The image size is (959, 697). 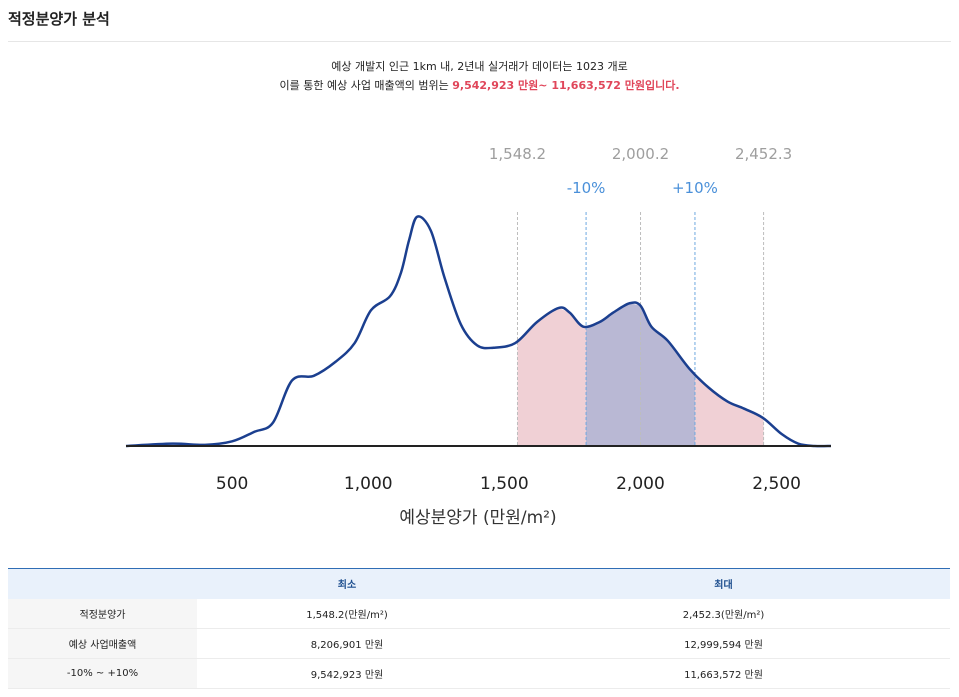 I want to click on row-label: 적정분양가, so click(x=102, y=613).